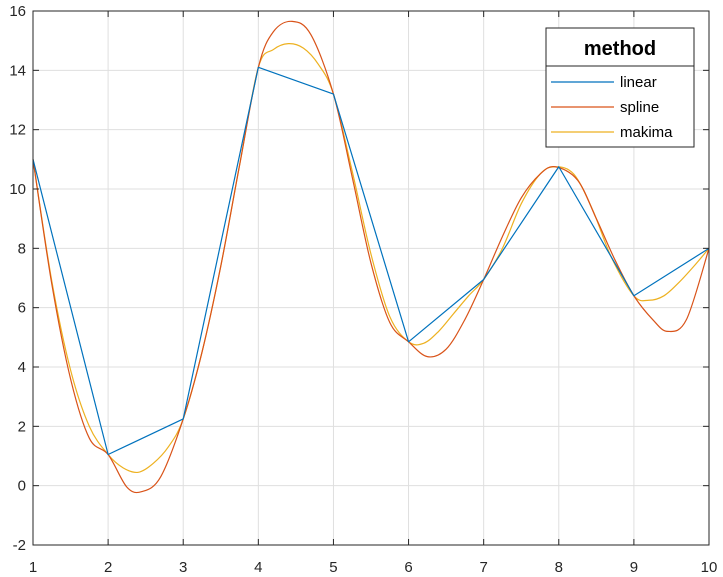 The image size is (723, 577). I want to click on x-tick-label: 7, so click(483, 567).